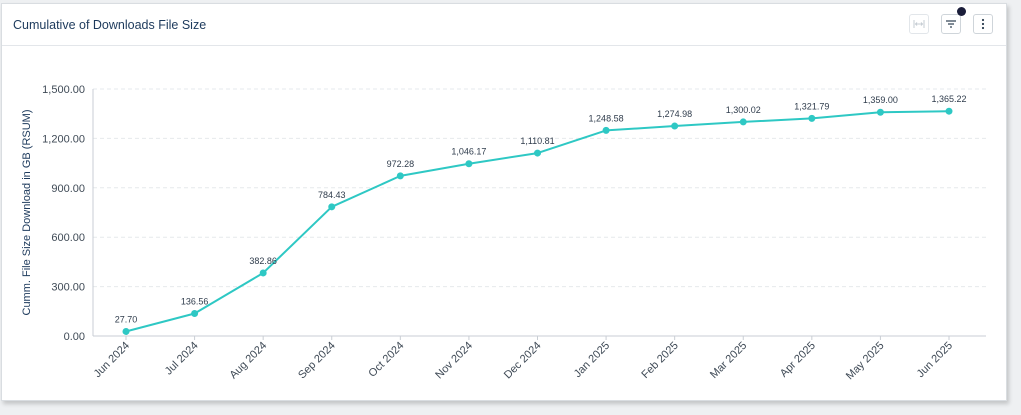  What do you see at coordinates (743, 110) in the screenshot?
I see `data-label: 1,300.02` at bounding box center [743, 110].